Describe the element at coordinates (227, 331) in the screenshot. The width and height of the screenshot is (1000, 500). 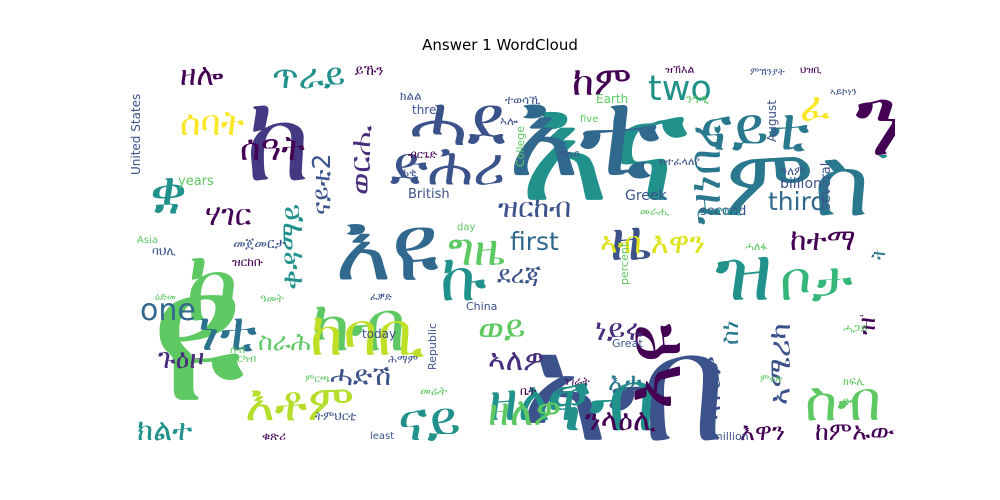
I see `word-41: ነቲ` at that location.